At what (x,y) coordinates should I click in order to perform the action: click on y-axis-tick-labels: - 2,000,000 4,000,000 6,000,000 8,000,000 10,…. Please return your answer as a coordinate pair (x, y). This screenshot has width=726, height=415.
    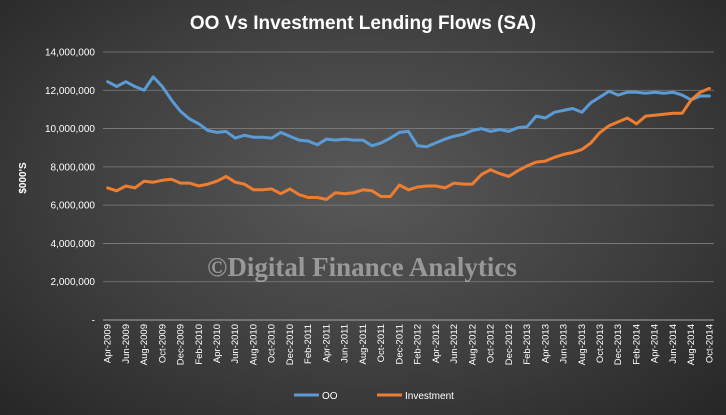
    Looking at the image, I should click on (70, 187).